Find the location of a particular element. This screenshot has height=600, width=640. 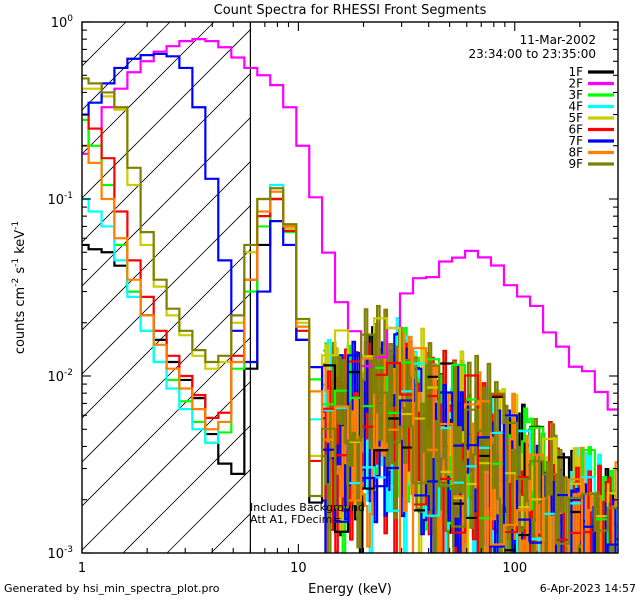

legend-label-1f: 1F is located at coordinates (575, 72).